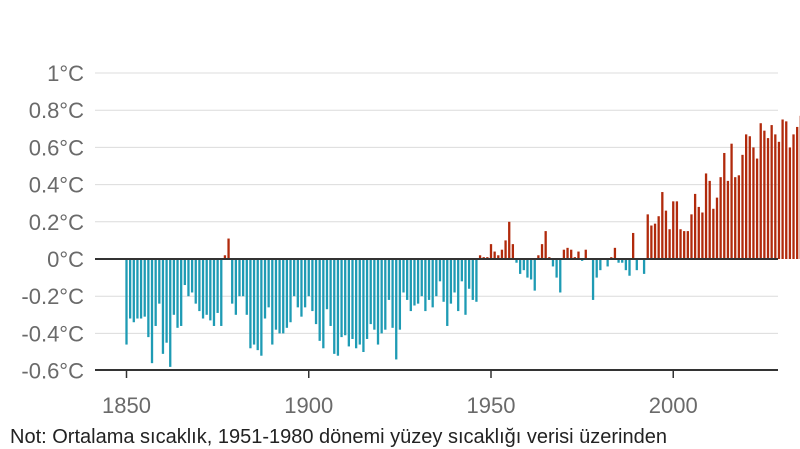 The width and height of the screenshot is (800, 449). Describe the element at coordinates (669, 244) in the screenshot. I see `bar-1999` at that location.